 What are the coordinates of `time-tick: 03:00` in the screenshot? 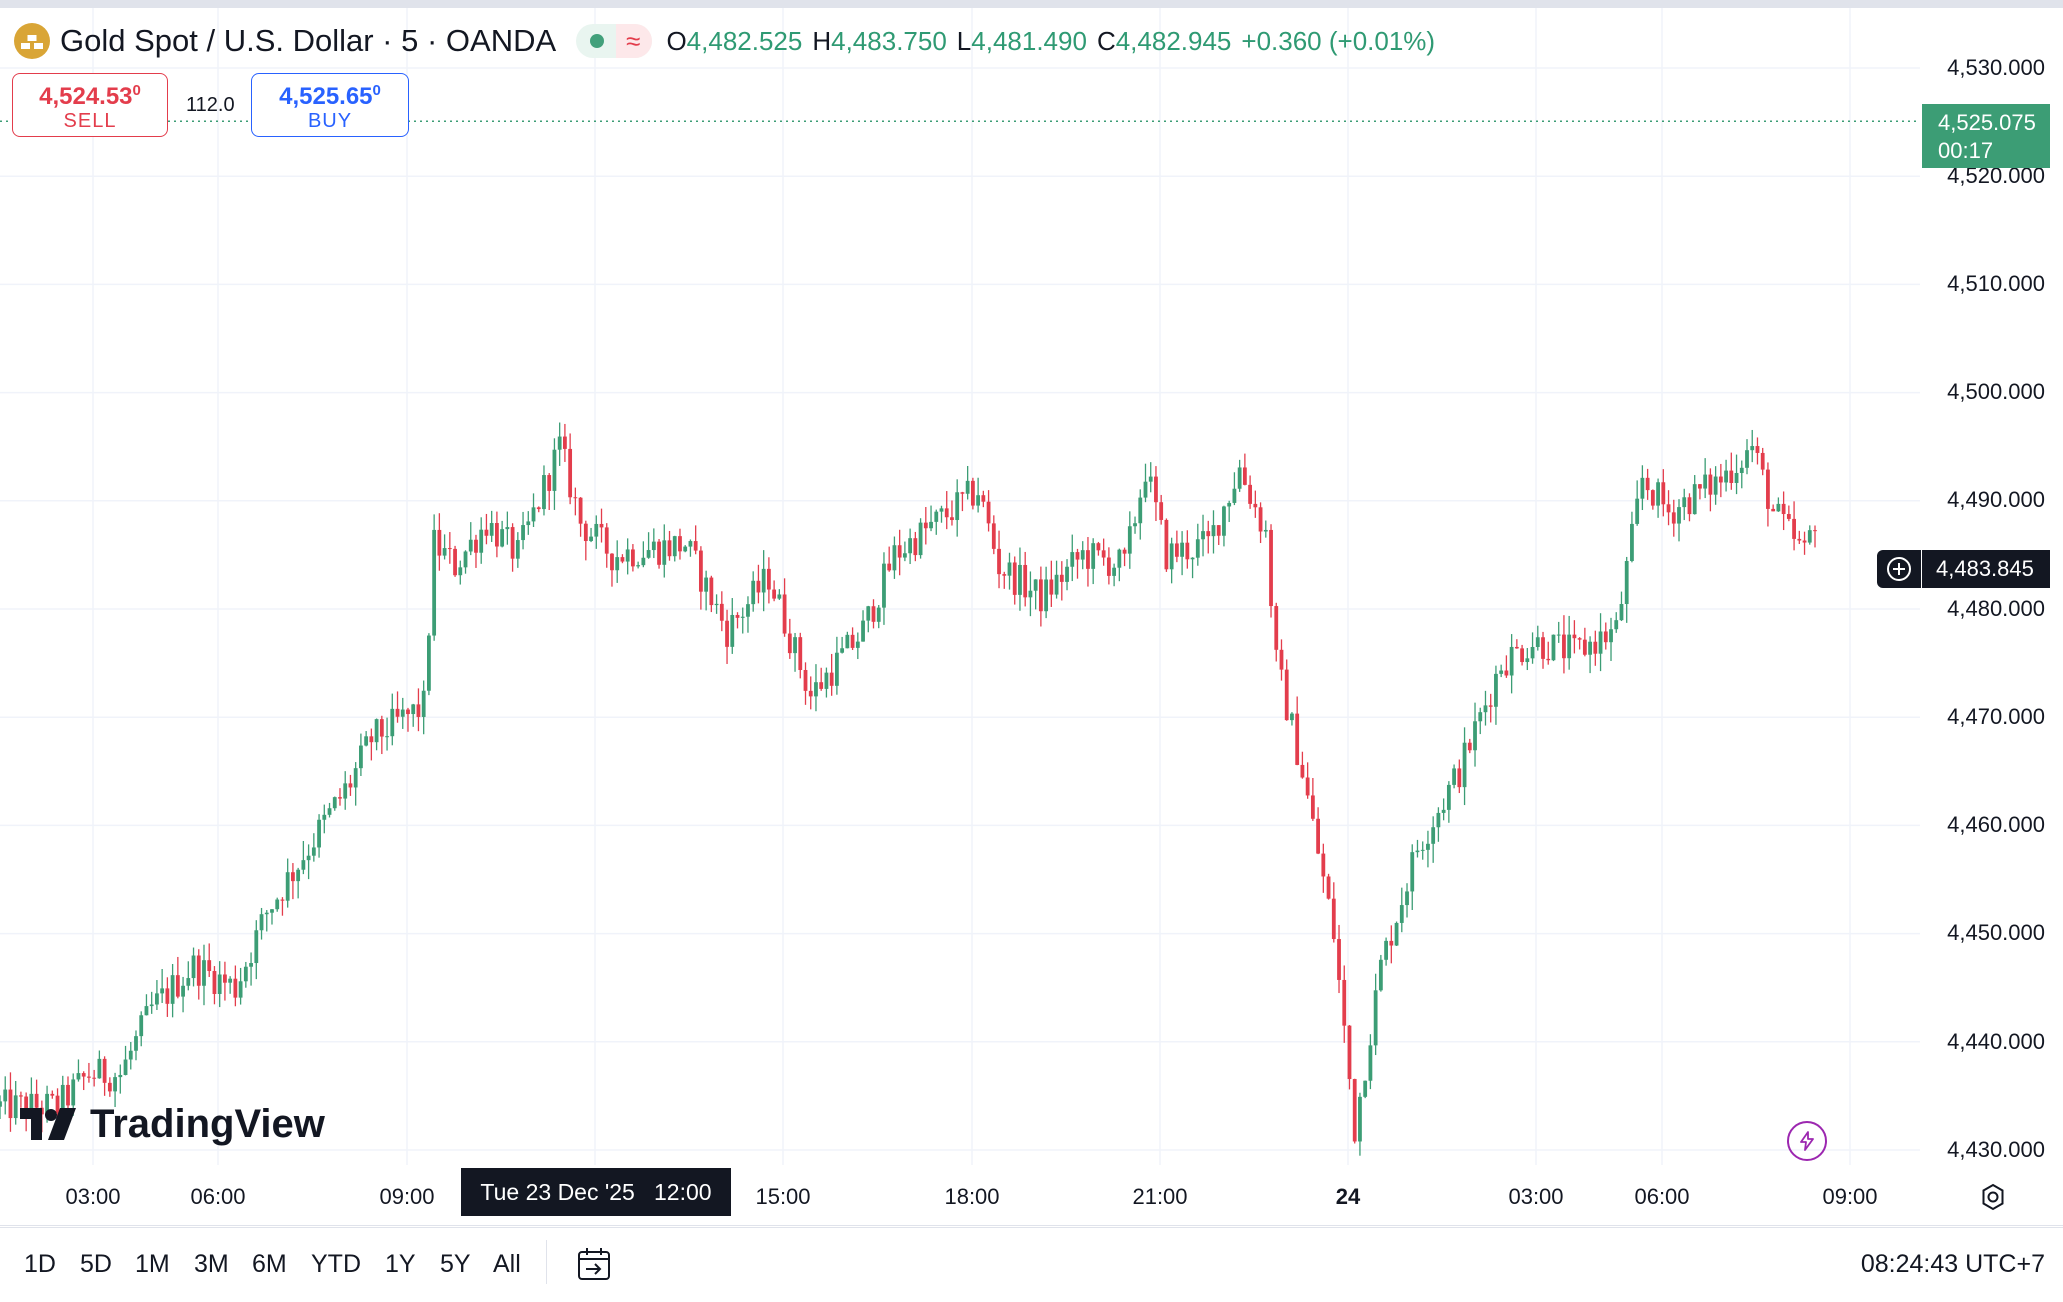 It's located at (93, 1196).